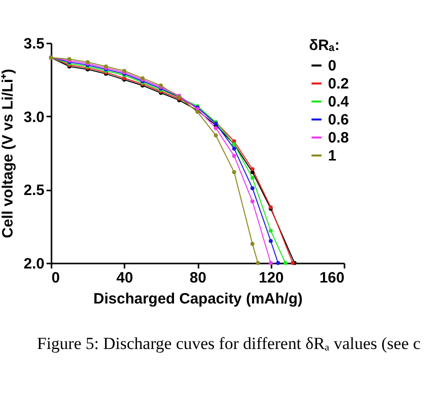  I want to click on legend-title: δRₐ:, so click(324, 45).